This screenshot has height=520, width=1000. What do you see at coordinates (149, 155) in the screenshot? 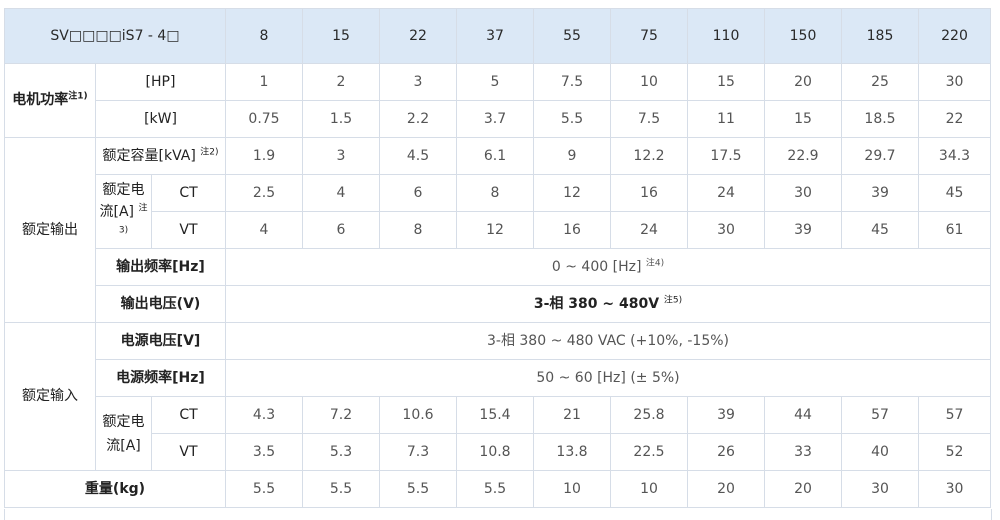
I see `rated-capacity-text: 额定容量[kVA]` at bounding box center [149, 155].